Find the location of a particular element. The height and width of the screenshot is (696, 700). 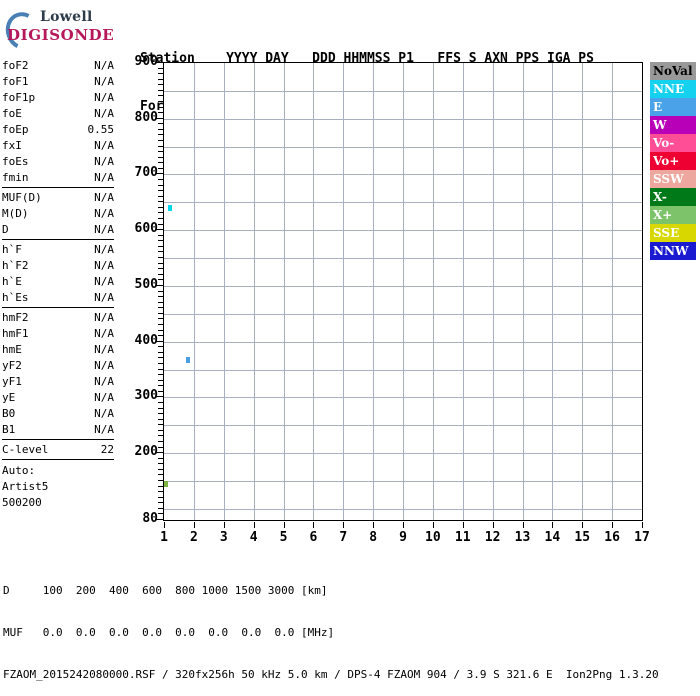

param-name: B1 is located at coordinates (9, 429).